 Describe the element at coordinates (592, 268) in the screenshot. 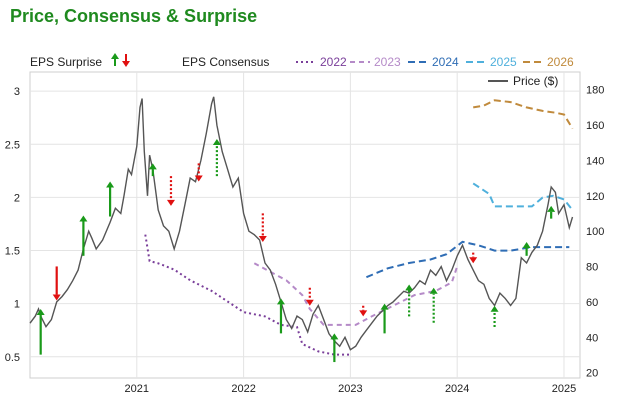

I see `y-right-tick-label: 80` at that location.